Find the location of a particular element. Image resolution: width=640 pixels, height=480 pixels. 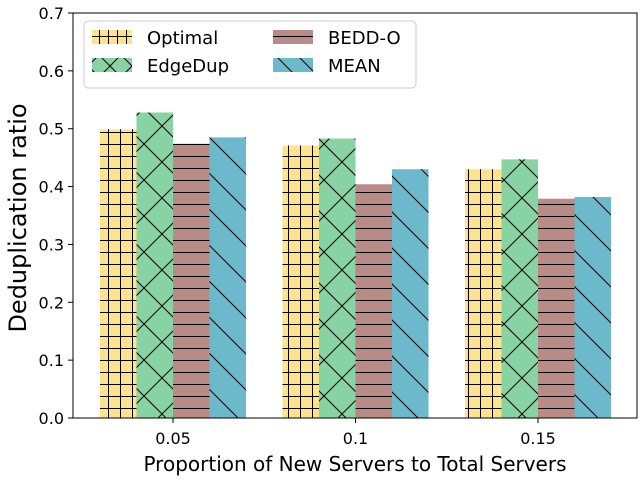

y-tick-label: 0.5 is located at coordinates (51, 129).